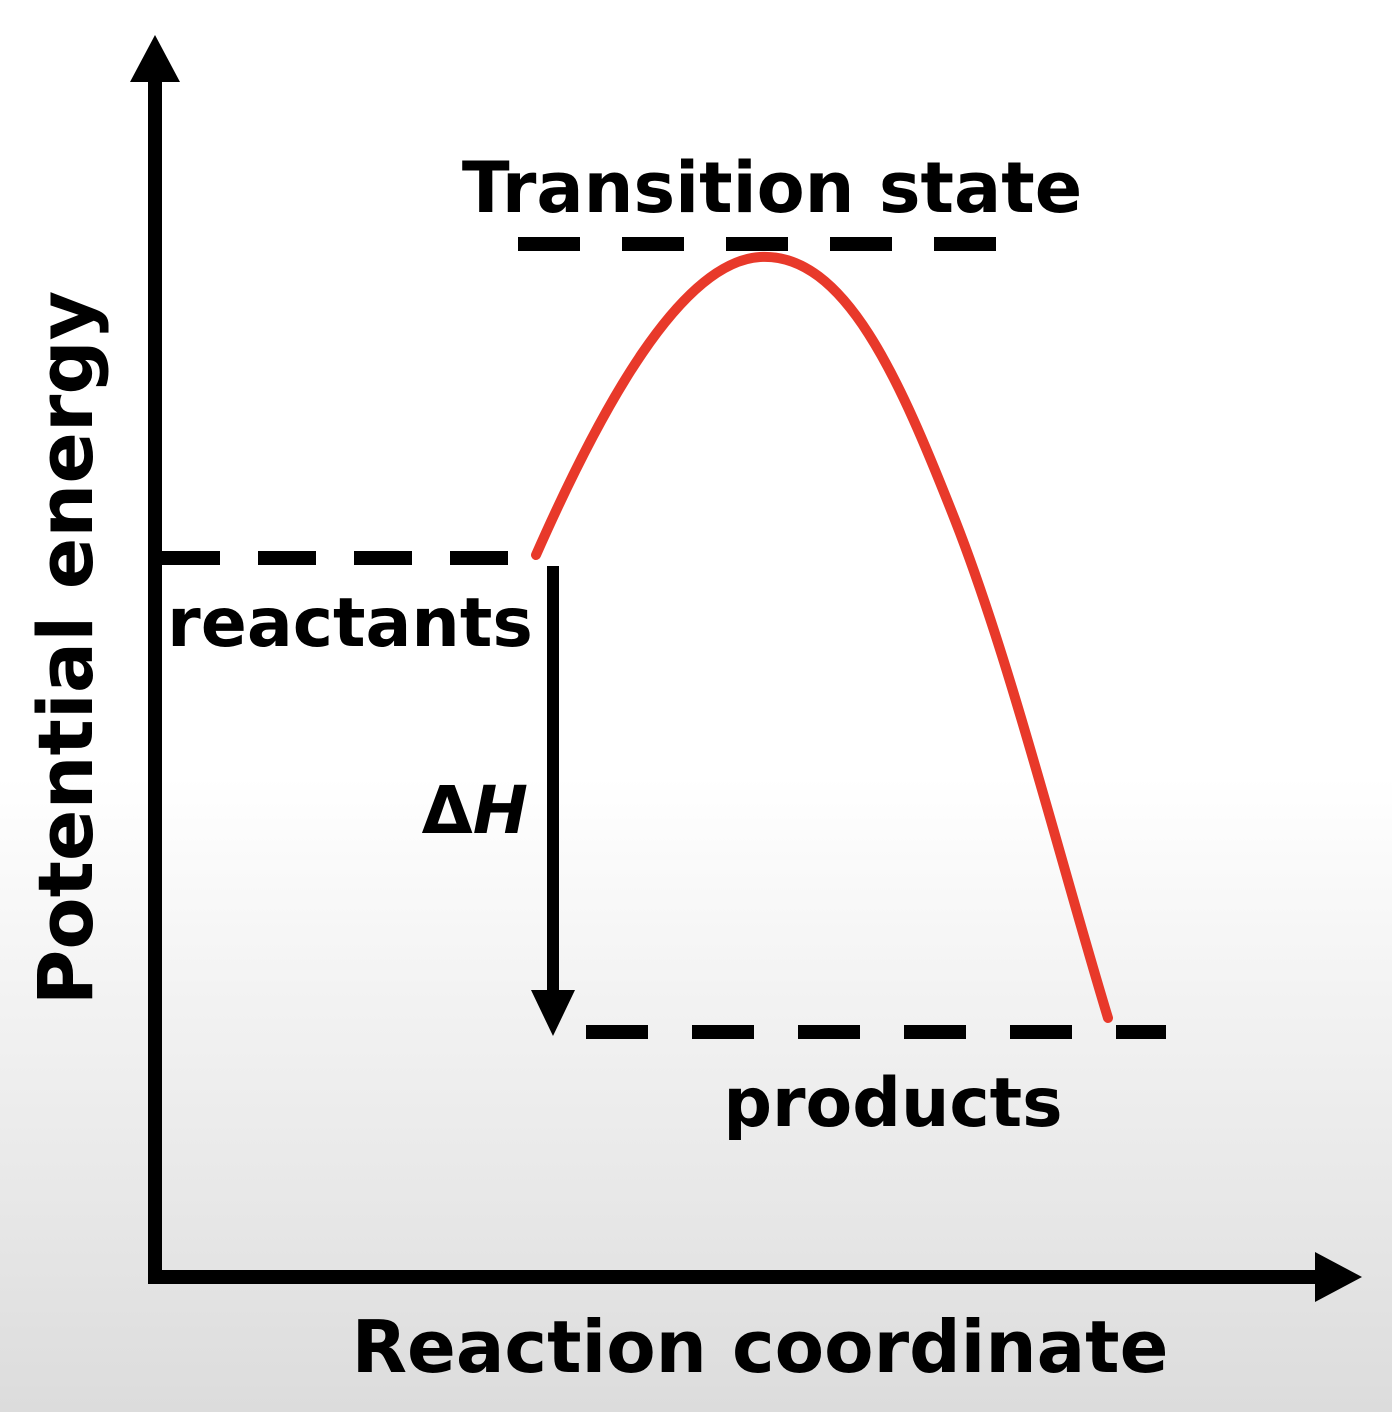 Image resolution: width=1392 pixels, height=1412 pixels. What do you see at coordinates (350, 623) in the screenshot?
I see `reactants-label: reactants` at bounding box center [350, 623].